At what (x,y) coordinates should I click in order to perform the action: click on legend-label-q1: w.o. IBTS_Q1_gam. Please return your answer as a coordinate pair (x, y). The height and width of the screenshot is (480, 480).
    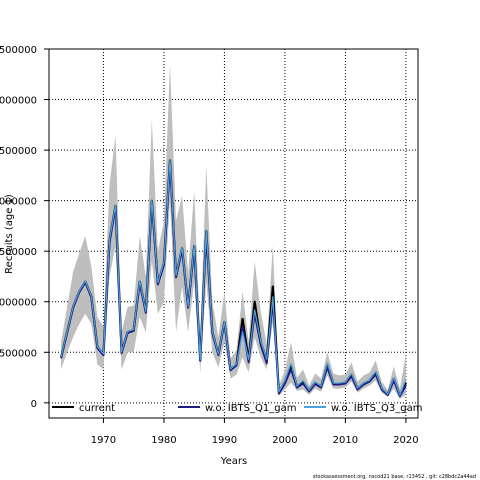
    Looking at the image, I should click on (250, 408).